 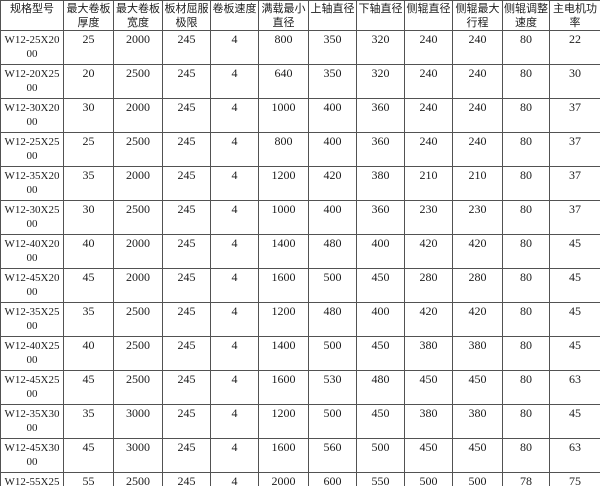 What do you see at coordinates (32, 251) in the screenshot?
I see `model-cell: W12-40X2000` at bounding box center [32, 251].